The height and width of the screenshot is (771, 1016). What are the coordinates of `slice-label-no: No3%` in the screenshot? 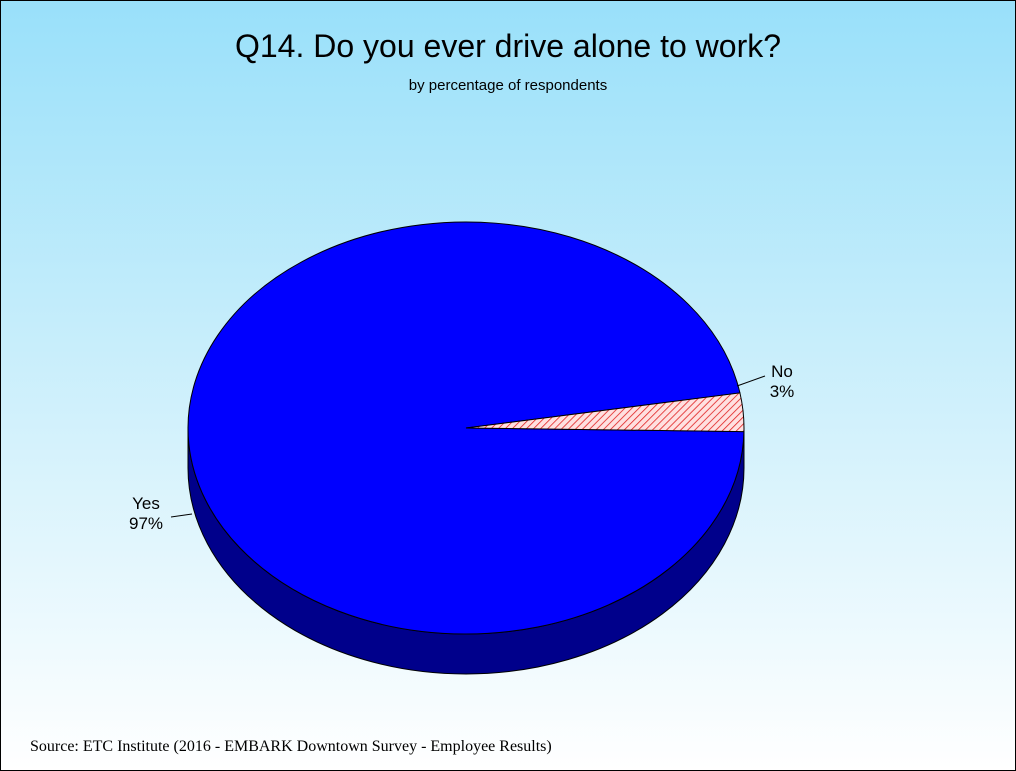 It's located at (765, 381).